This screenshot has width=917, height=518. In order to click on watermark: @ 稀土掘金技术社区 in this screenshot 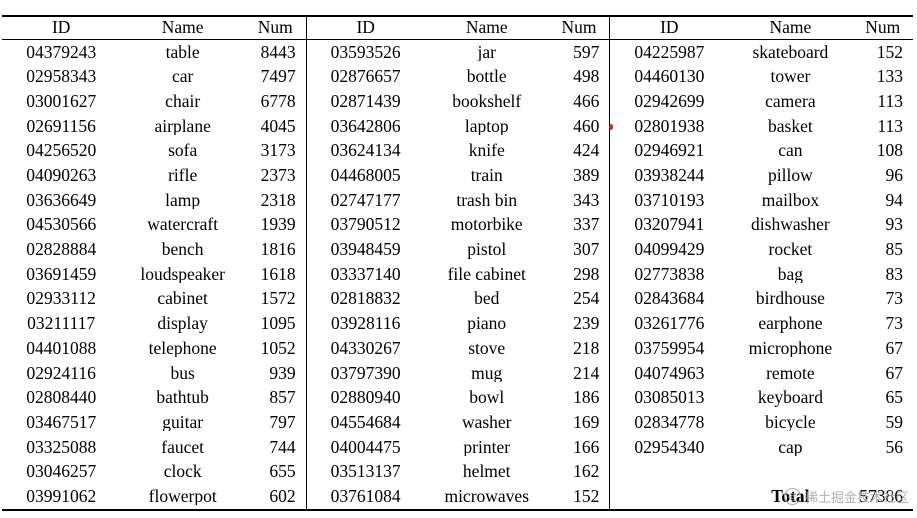, I will do `click(846, 496)`.